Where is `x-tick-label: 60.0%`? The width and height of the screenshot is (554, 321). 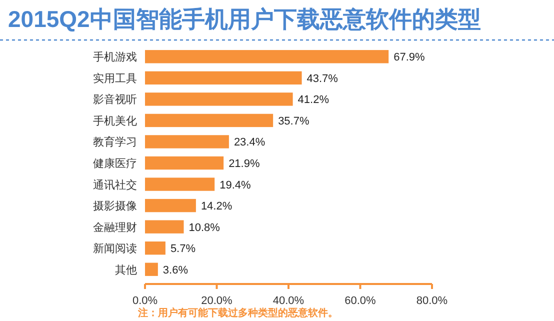
x-tick-label: 60.0% is located at coordinates (360, 301).